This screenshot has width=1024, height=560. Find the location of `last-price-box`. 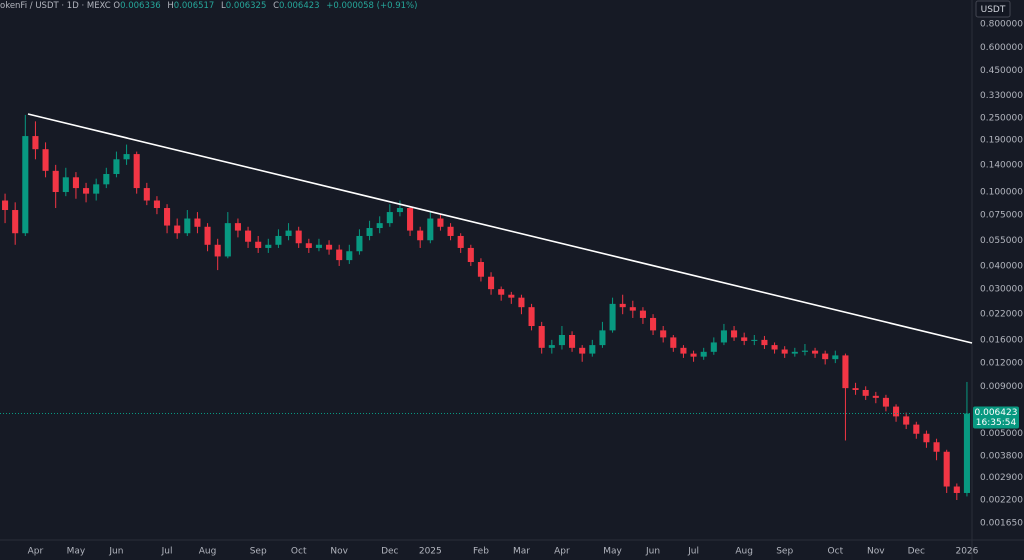

last-price-box is located at coordinates (996, 417).